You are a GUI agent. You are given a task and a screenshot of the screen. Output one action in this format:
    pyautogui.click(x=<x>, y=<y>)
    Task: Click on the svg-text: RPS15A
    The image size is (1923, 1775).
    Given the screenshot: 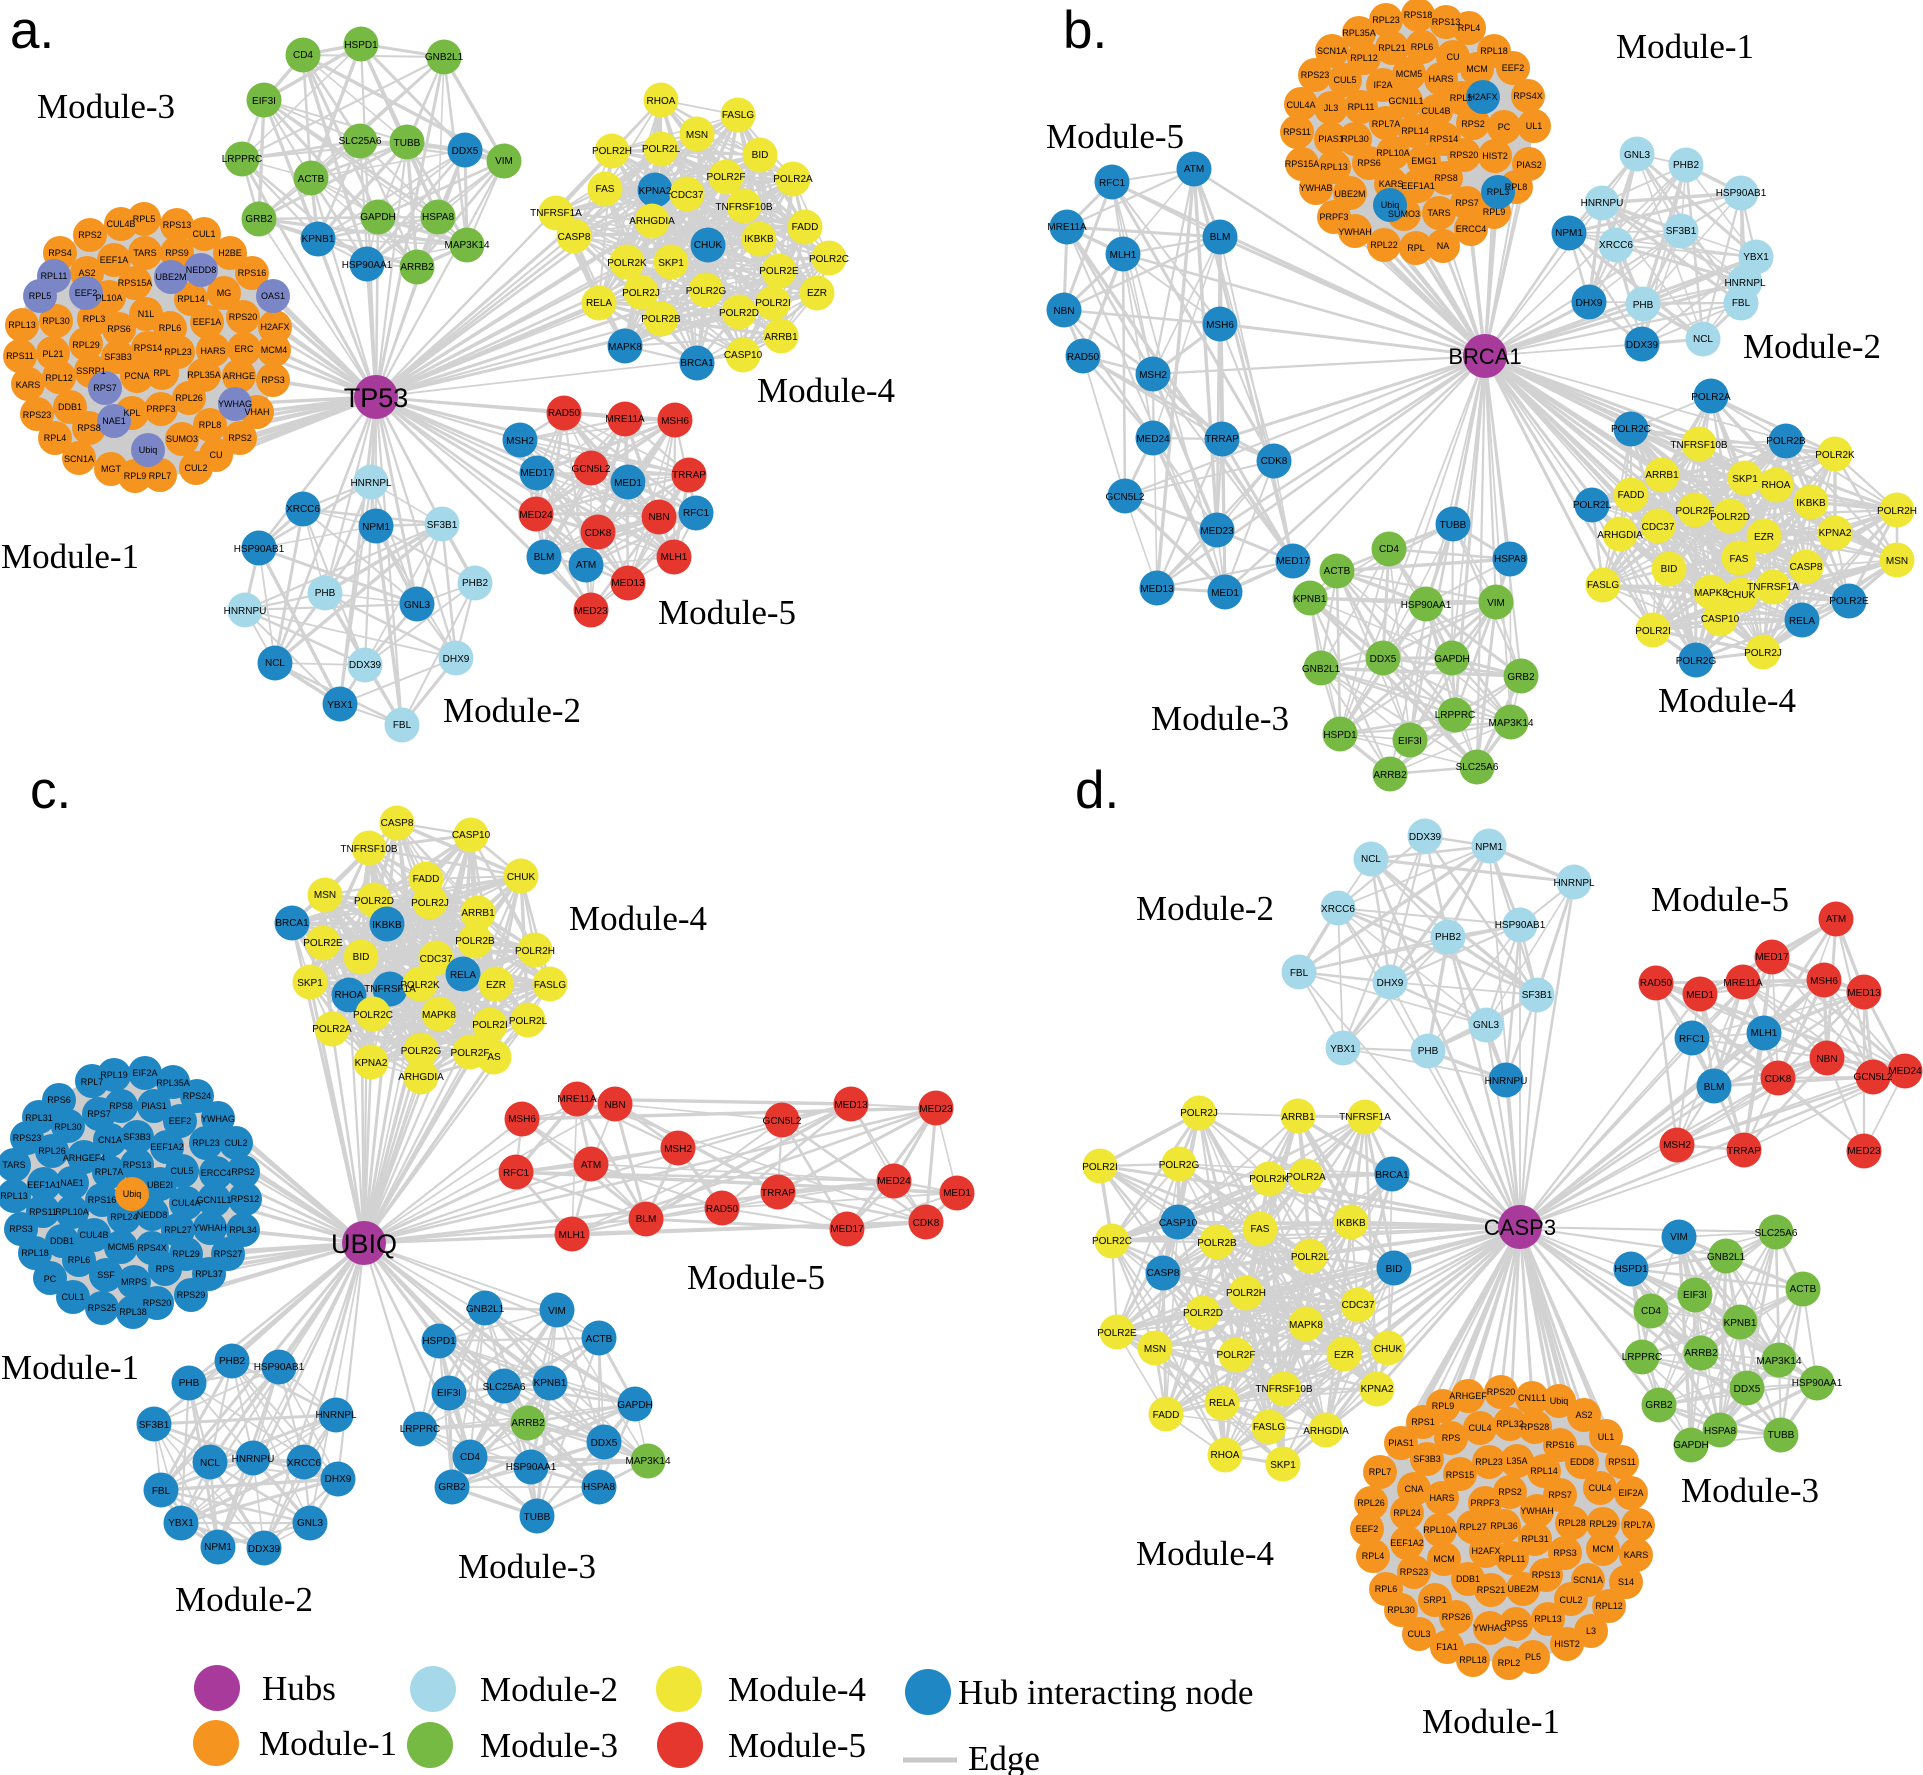 What is the action you would take?
    pyautogui.click(x=135, y=283)
    